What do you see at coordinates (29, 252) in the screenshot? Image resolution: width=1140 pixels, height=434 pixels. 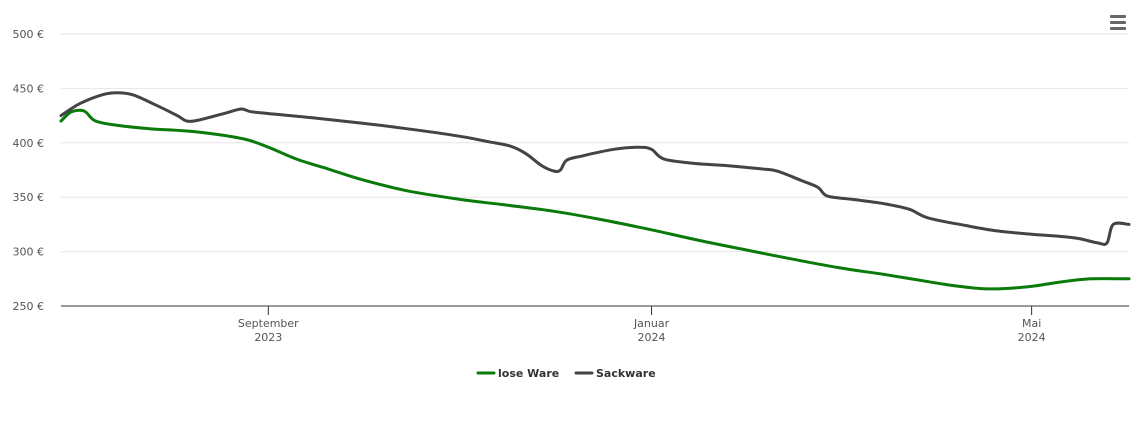 I see `y-tick-label: 300 €` at bounding box center [29, 252].